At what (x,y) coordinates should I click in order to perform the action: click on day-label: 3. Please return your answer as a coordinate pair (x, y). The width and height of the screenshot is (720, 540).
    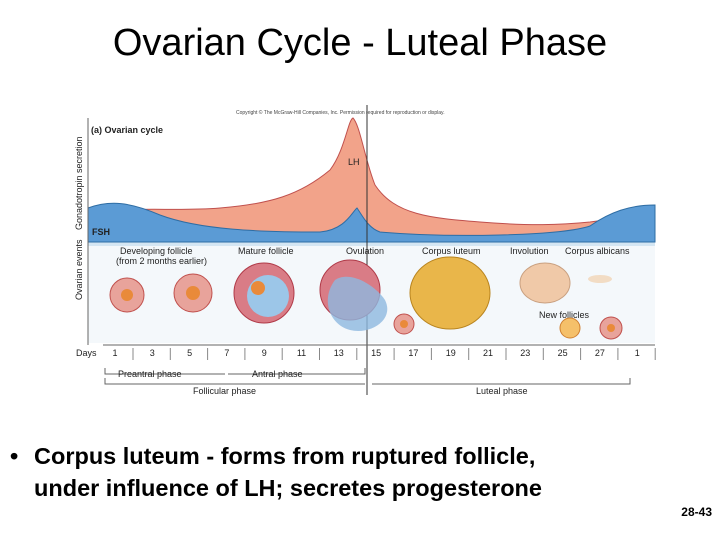
    Looking at the image, I should click on (152, 353).